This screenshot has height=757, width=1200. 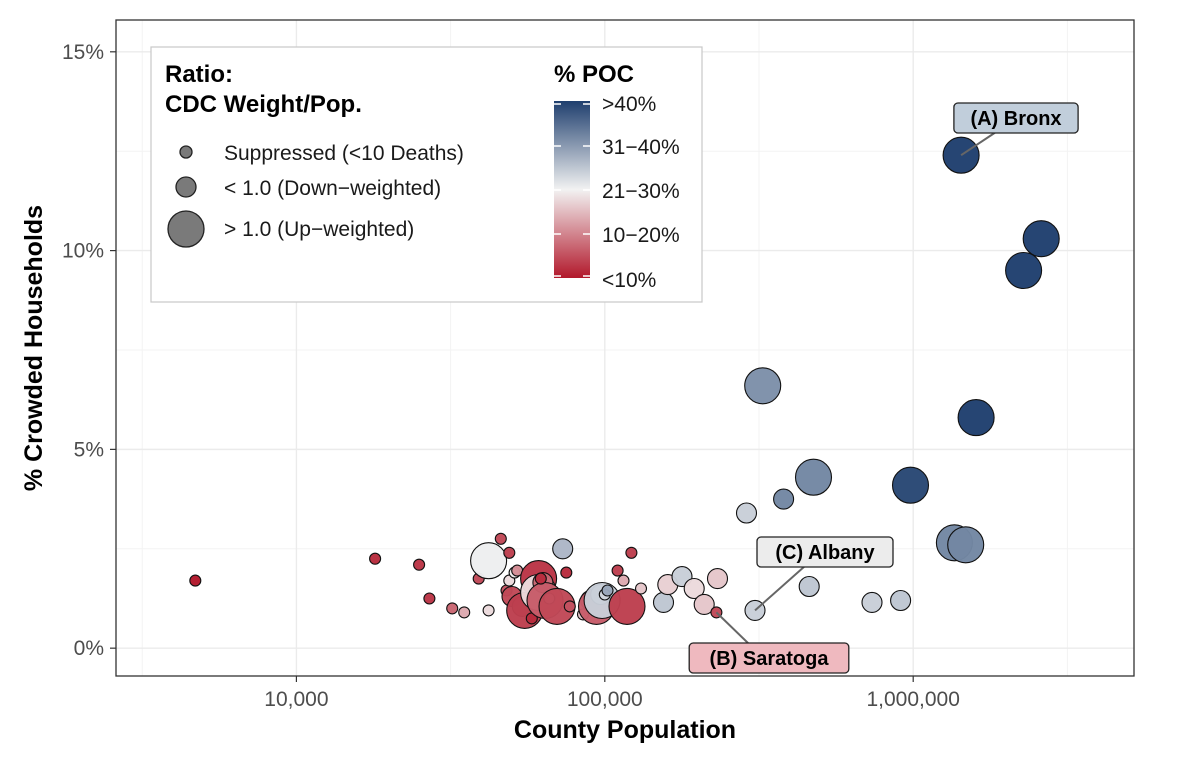 What do you see at coordinates (641, 235) in the screenshot?
I see `color-legend-label-3: 10−20%` at bounding box center [641, 235].